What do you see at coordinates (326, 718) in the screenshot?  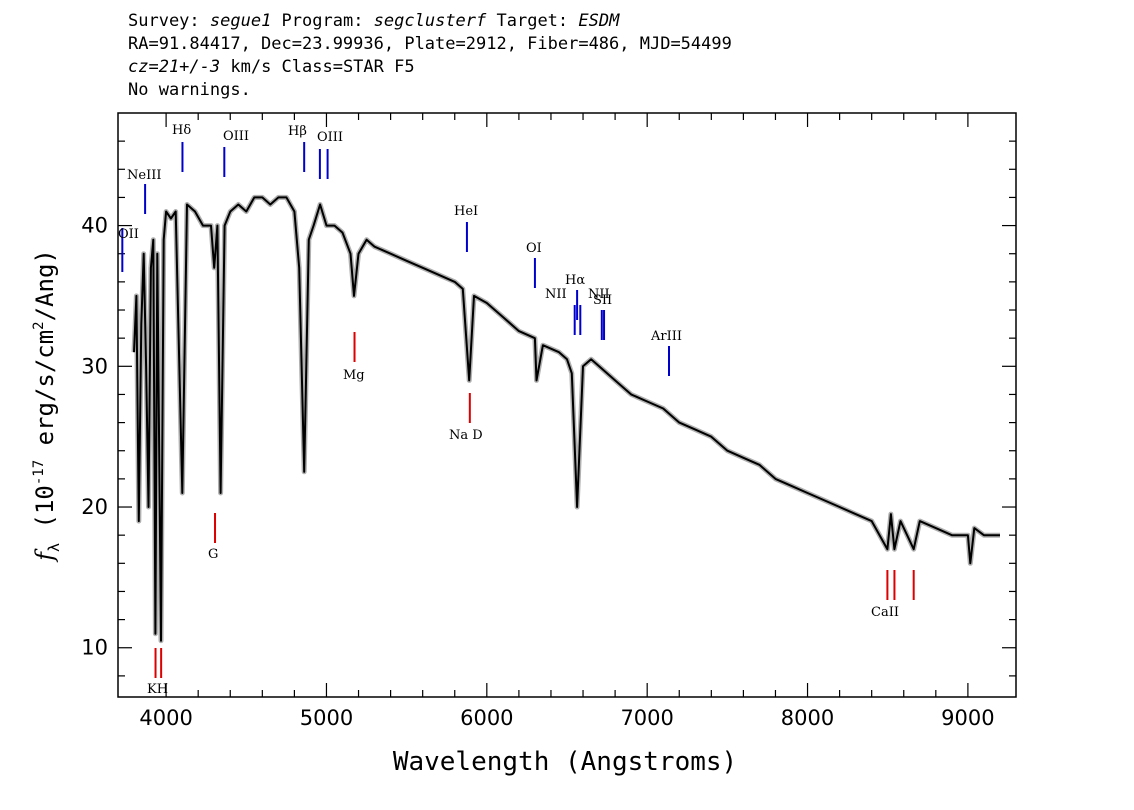 I see `x-tick-label: 5000` at bounding box center [326, 718].